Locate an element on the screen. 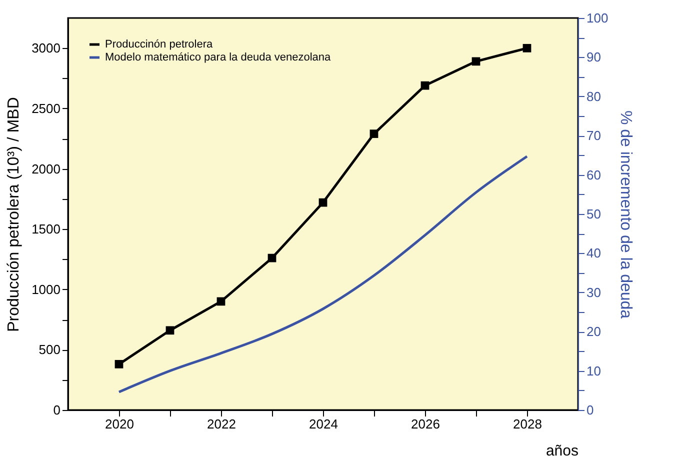 The image size is (676, 469). x-axis-title: años is located at coordinates (562, 451).